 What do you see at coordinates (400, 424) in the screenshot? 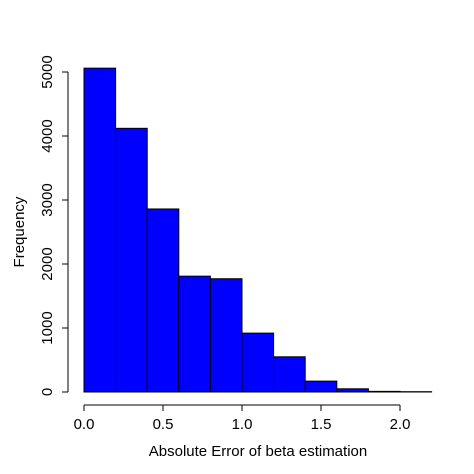
I see `x-tick-label: 2.0` at bounding box center [400, 424].